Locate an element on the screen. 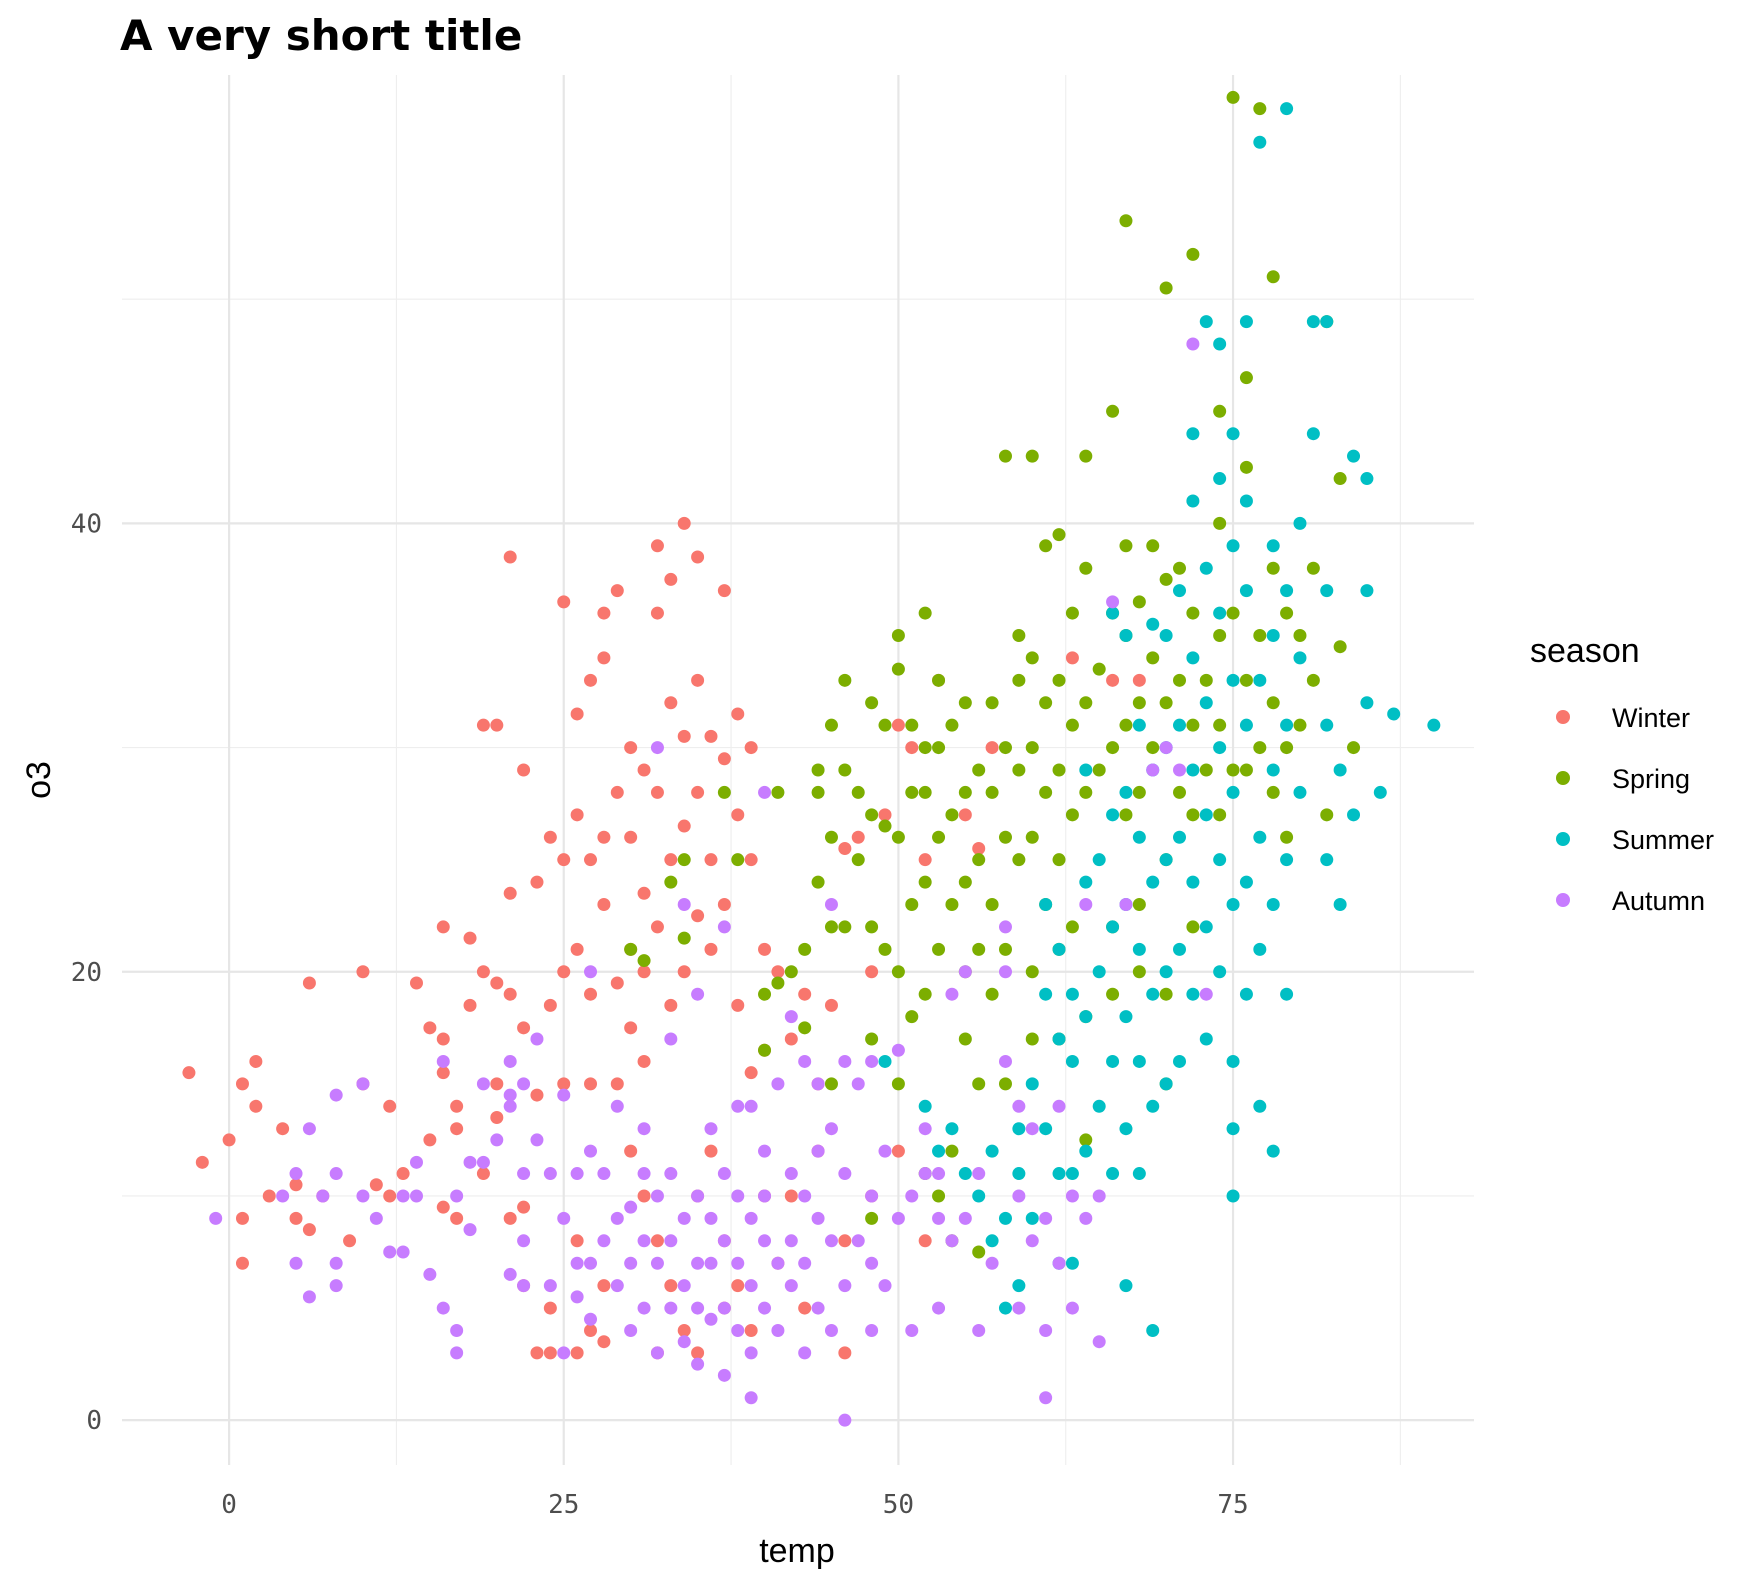 This screenshot has height=1587, width=1764. x-tick-label: 75 is located at coordinates (1232, 1505).